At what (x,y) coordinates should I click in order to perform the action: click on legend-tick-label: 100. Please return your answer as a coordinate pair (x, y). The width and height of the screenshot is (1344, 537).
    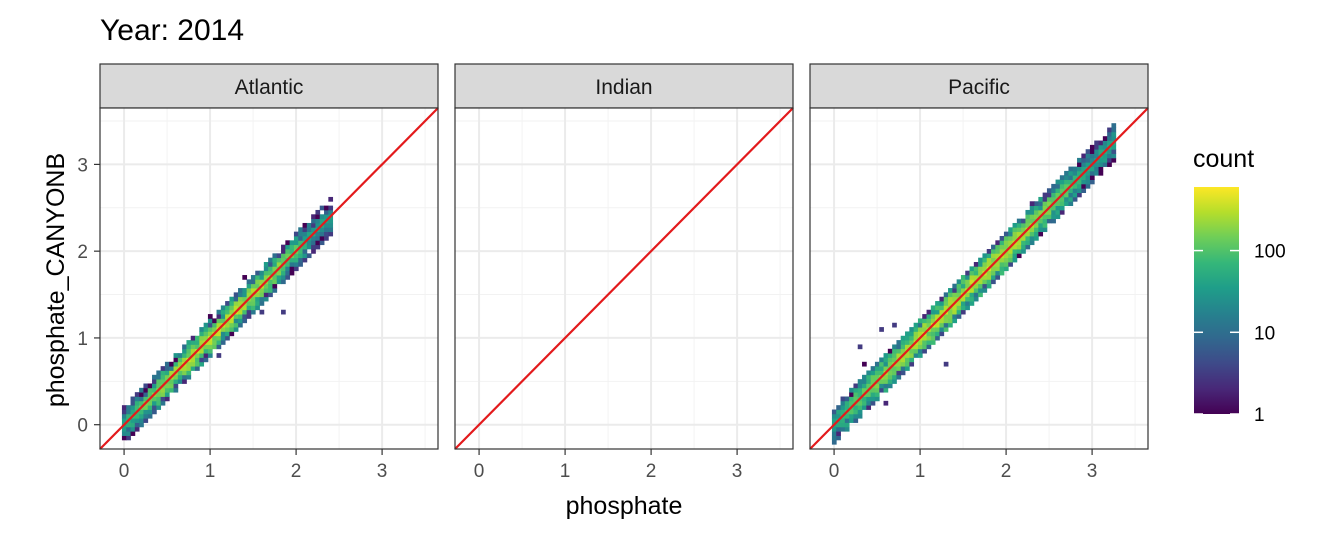
    Looking at the image, I should click on (1270, 252).